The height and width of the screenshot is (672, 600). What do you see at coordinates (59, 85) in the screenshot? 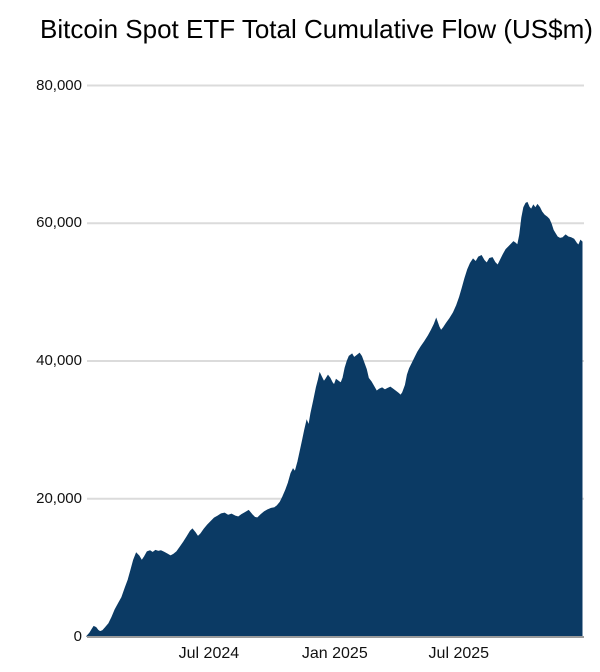
I see `y-axis-tick-label: 80,000` at bounding box center [59, 85].